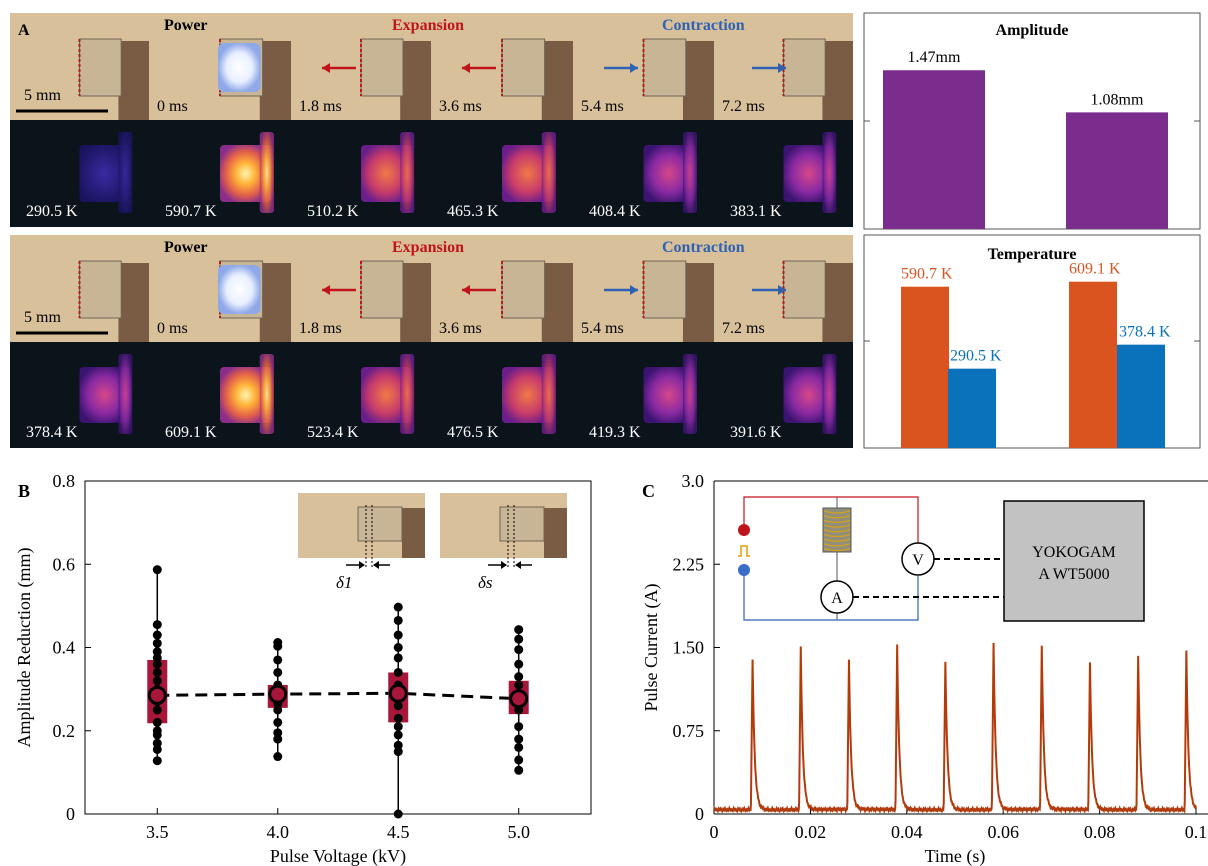 Image resolution: width=1208 pixels, height=866 pixels. I want to click on inset-arrow-head, so click(362, 565).